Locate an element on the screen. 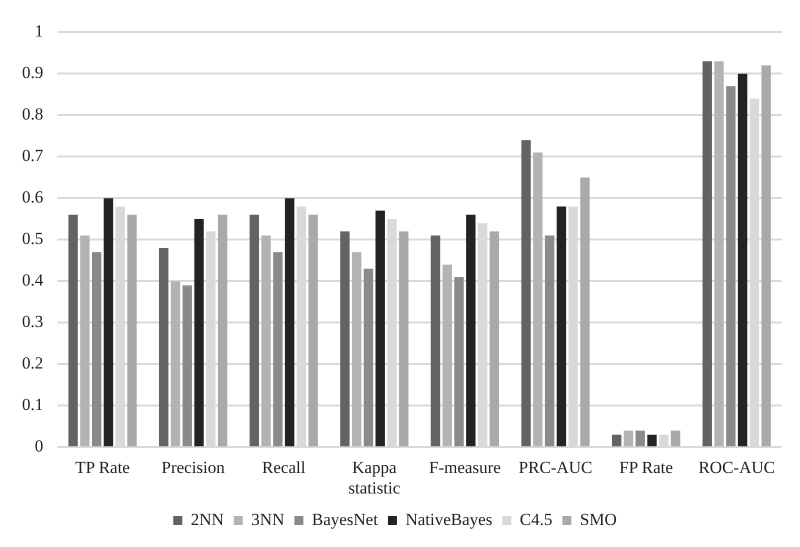 Image resolution: width=800 pixels, height=547 pixels. legend-label: BayesNet is located at coordinates (345, 519).